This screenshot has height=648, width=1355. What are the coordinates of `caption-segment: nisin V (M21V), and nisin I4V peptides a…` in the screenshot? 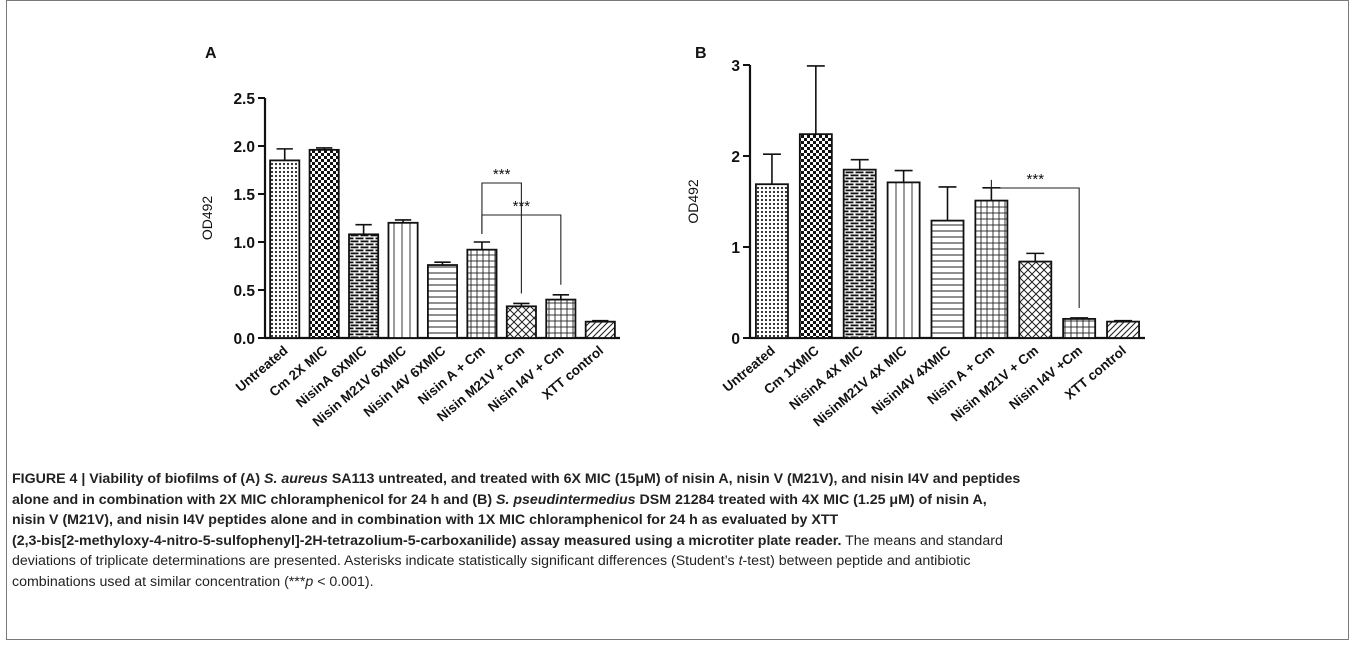 It's located at (425, 520).